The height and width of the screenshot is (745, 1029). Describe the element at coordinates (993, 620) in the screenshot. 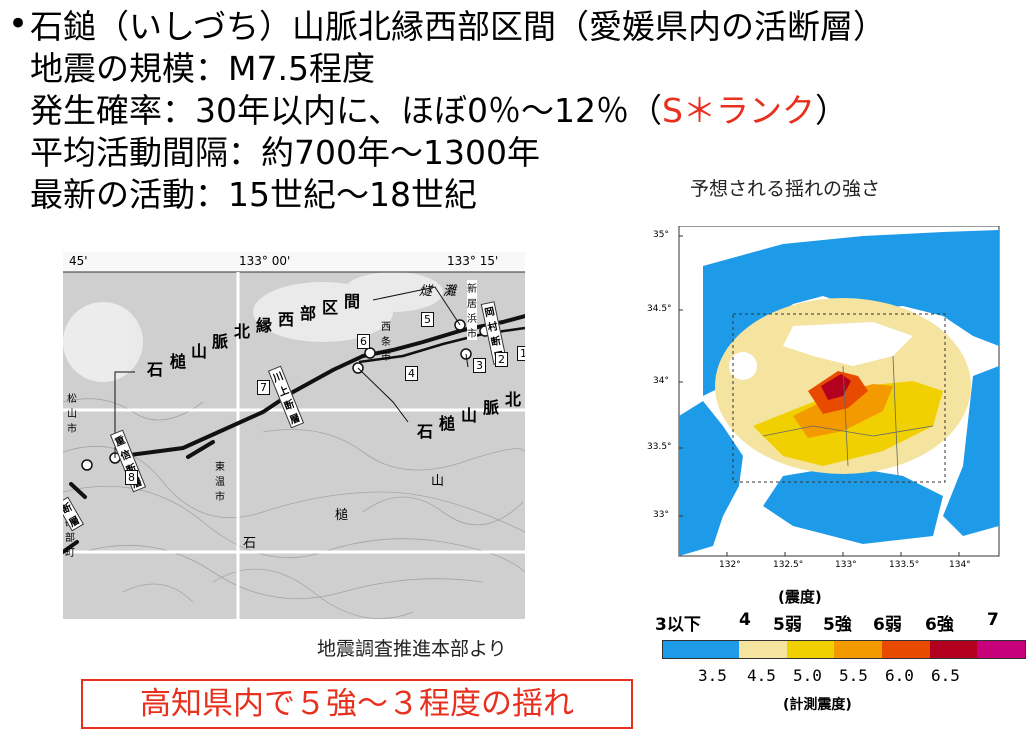

I see `scale-7: 7` at that location.